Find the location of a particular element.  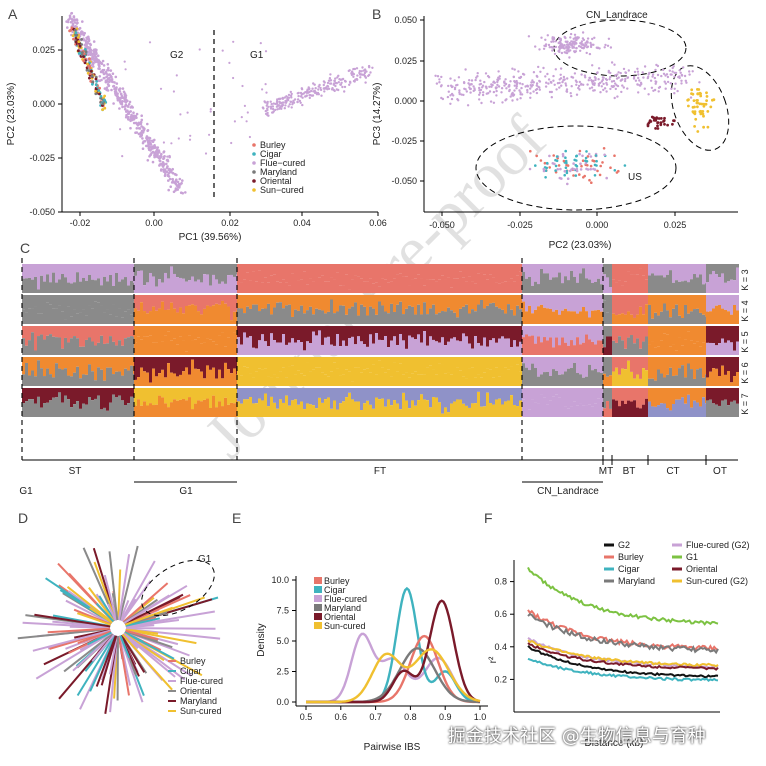

density-legend-swatch is located at coordinates (318, 580).